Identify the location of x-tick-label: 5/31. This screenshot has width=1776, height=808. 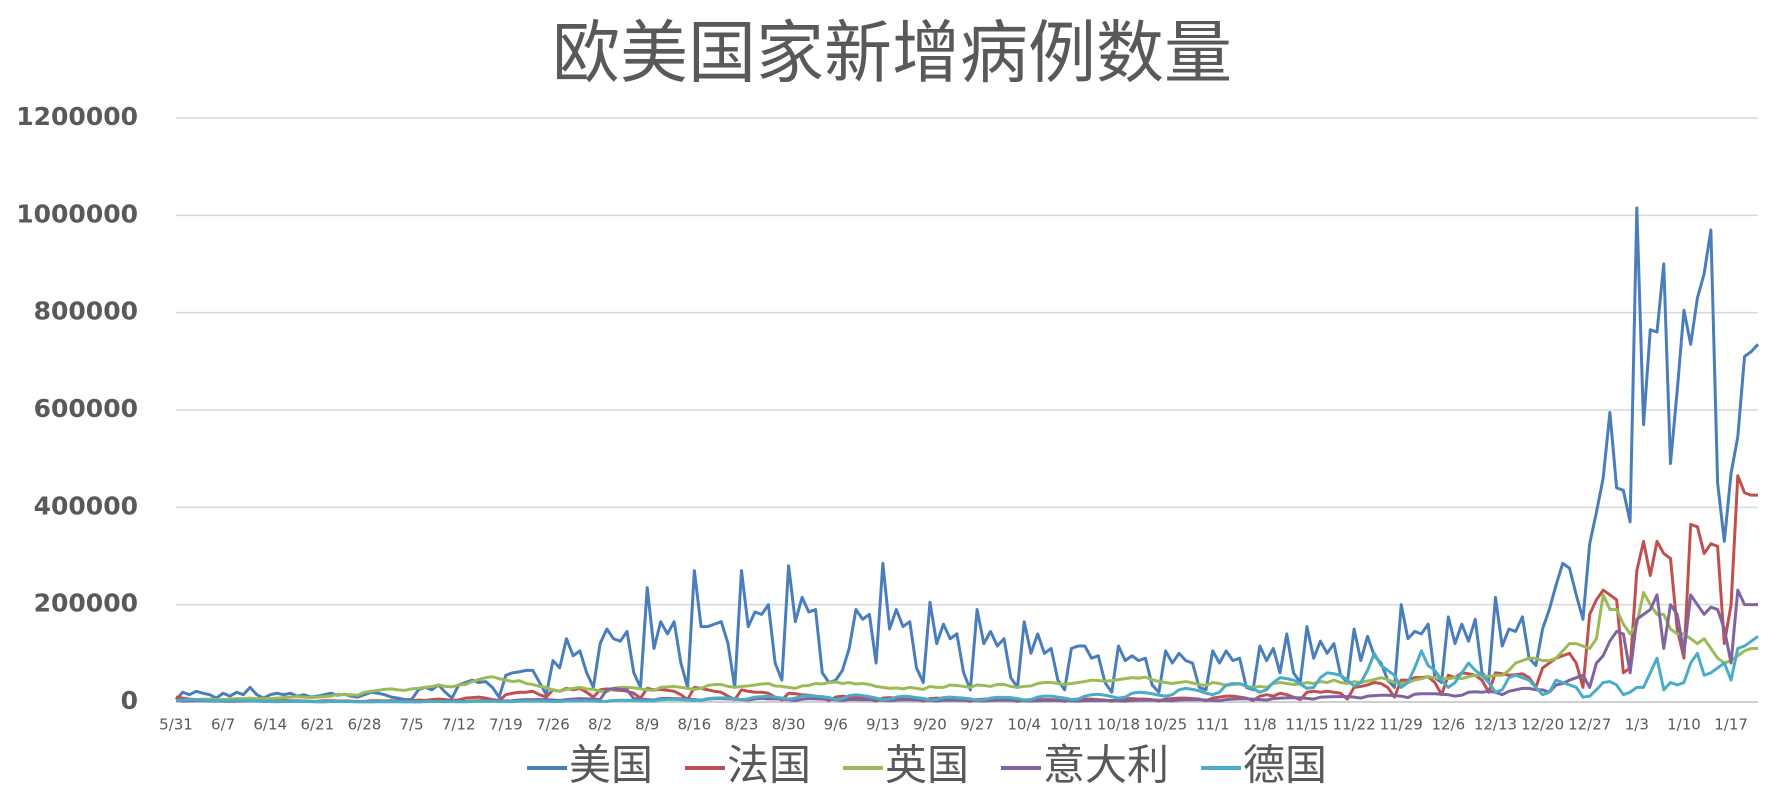
(176, 725).